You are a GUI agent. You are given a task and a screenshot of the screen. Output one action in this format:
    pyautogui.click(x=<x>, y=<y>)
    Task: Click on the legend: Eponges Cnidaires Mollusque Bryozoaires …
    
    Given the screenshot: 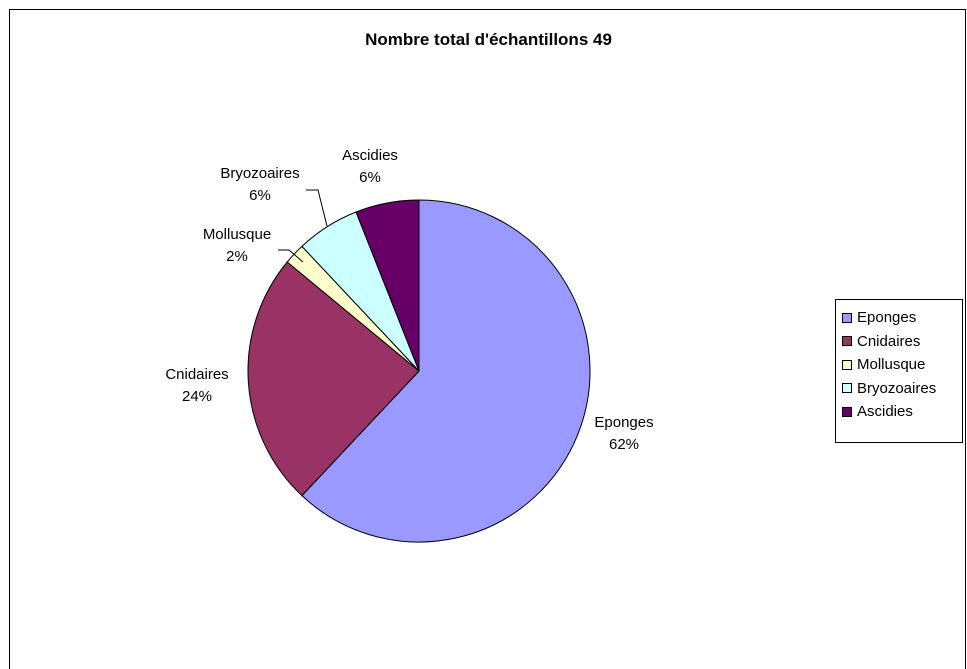 What is the action you would take?
    pyautogui.click(x=899, y=371)
    